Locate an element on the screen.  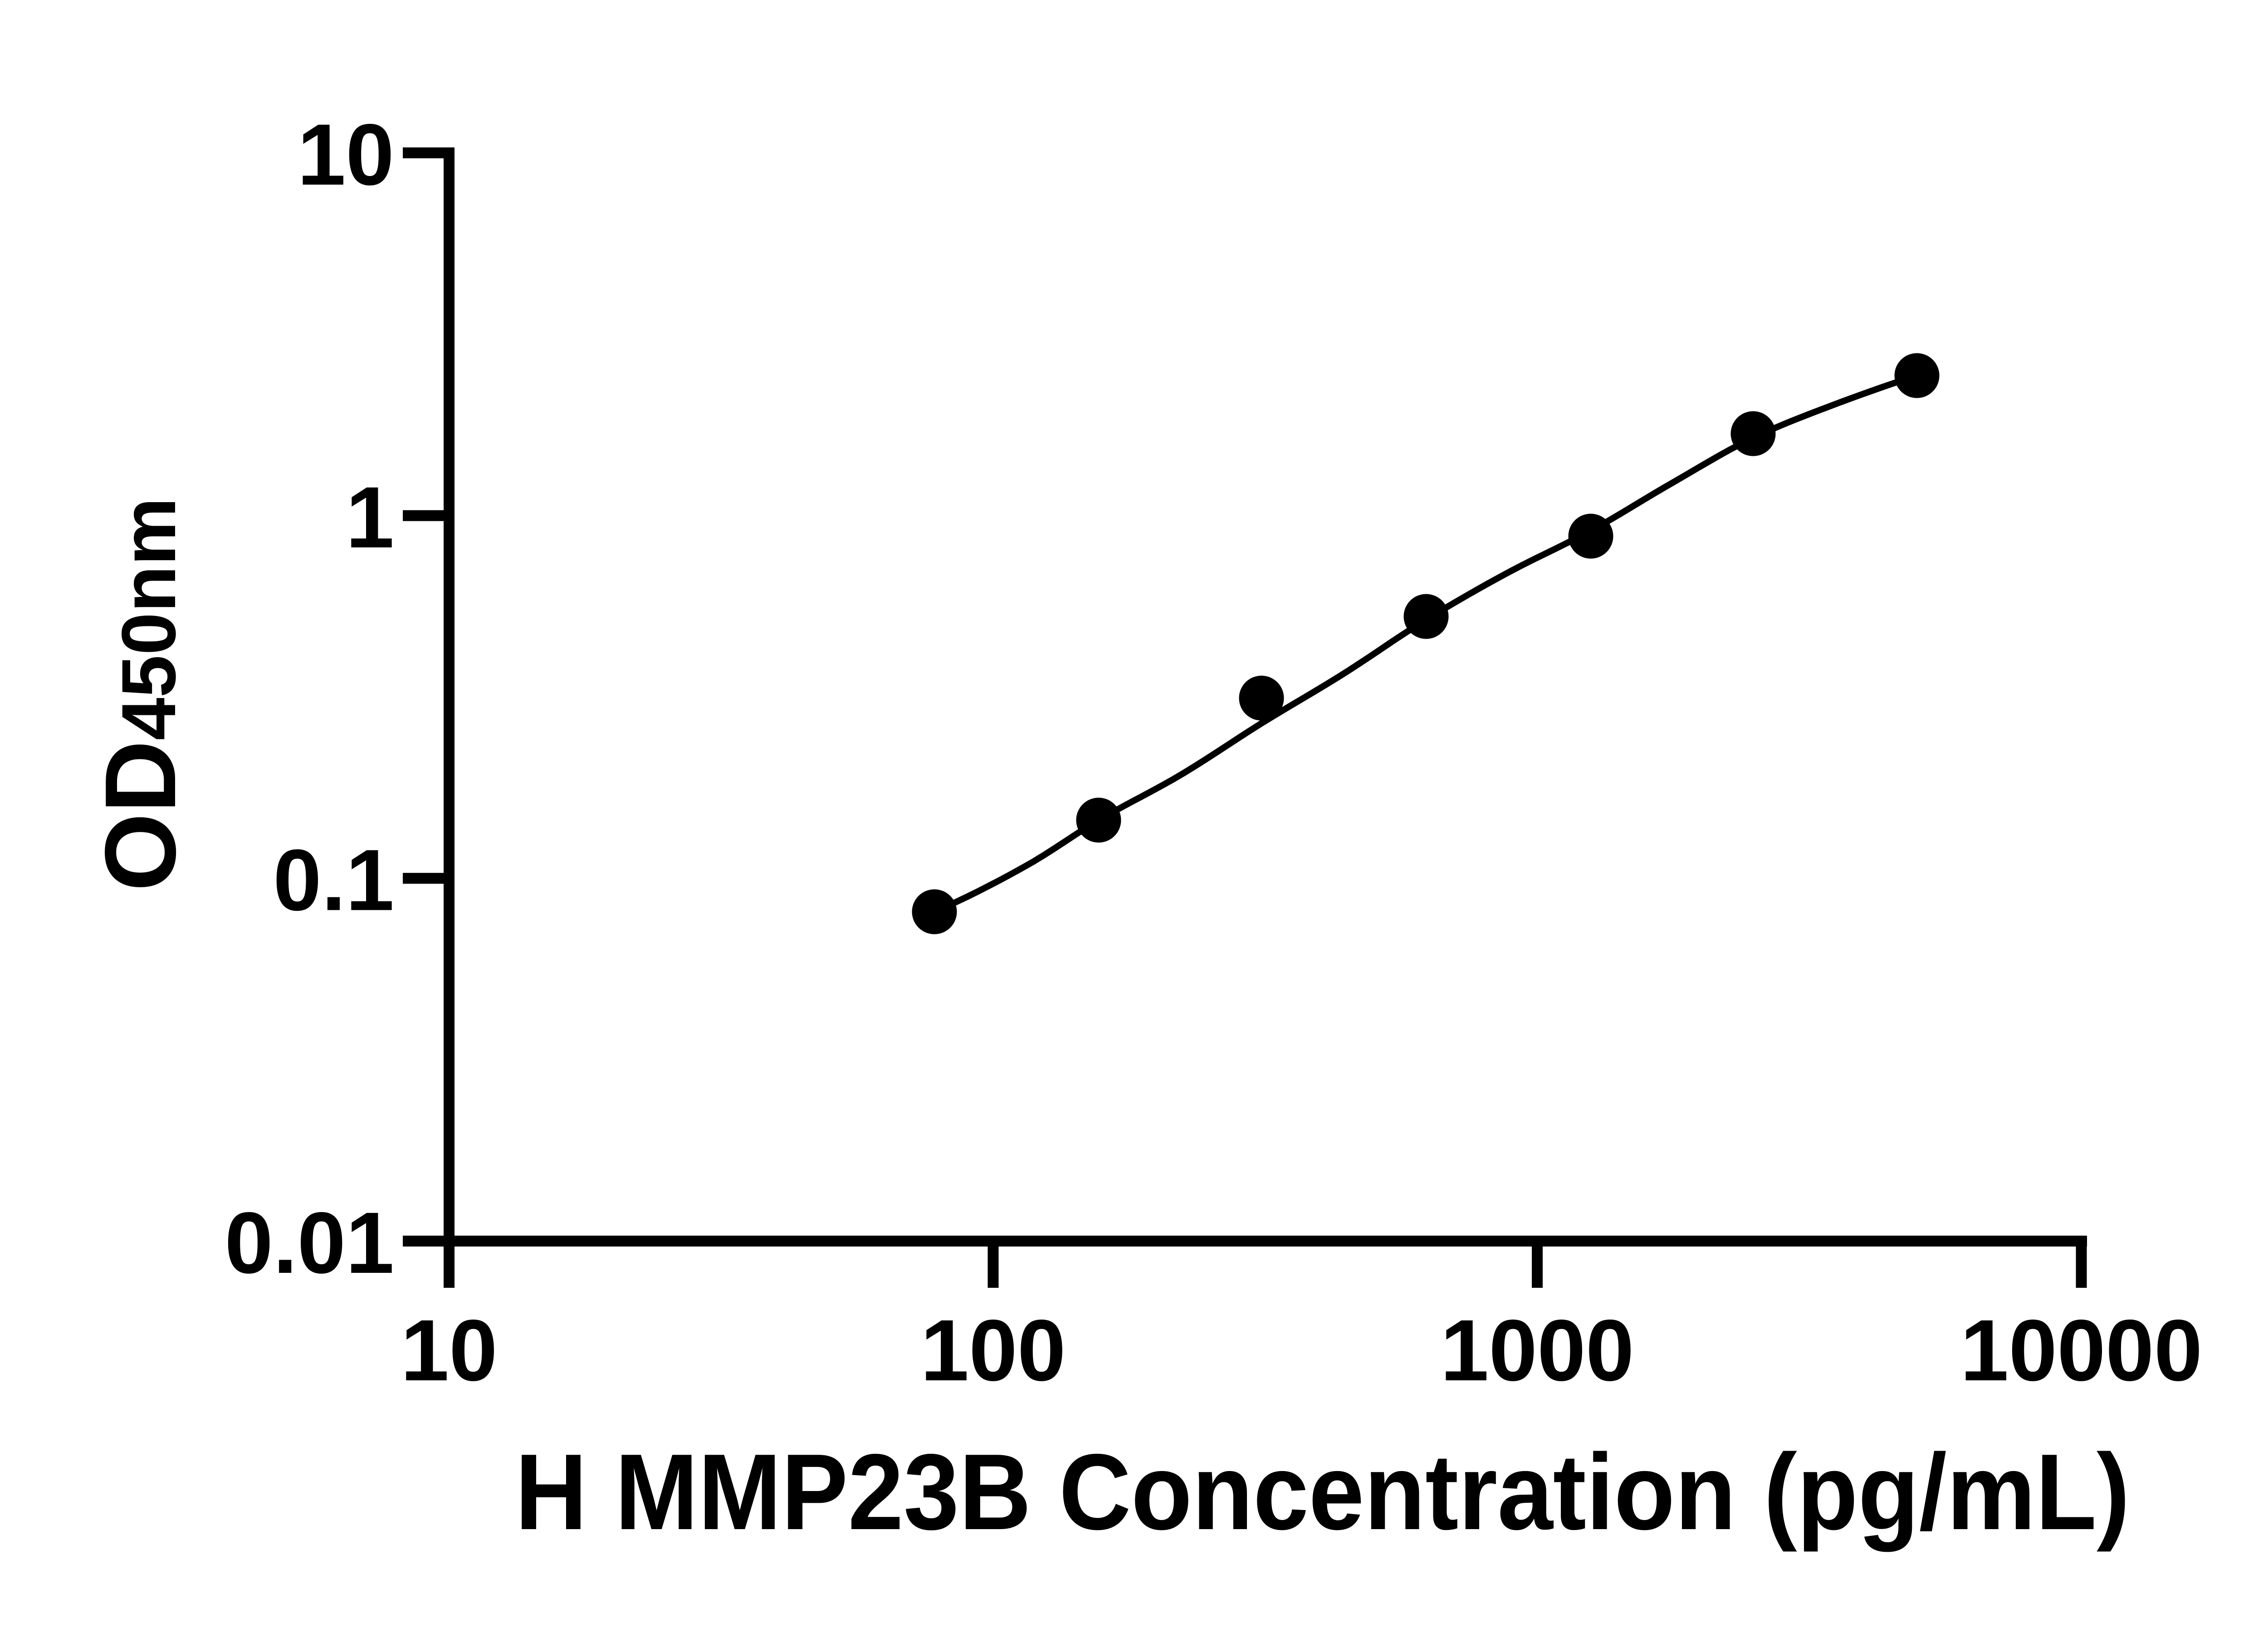
svg-text: OD450nm is located at coordinates (140, 694).